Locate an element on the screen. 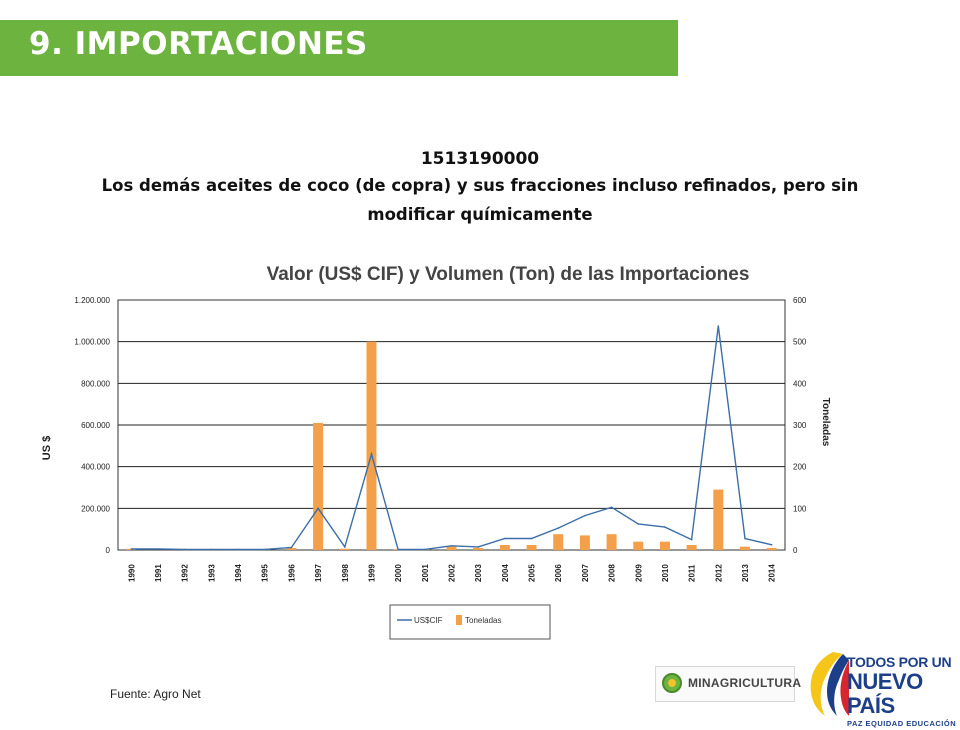 This screenshot has width=960, height=730. left-tick-label: 200.000 is located at coordinates (95, 508).